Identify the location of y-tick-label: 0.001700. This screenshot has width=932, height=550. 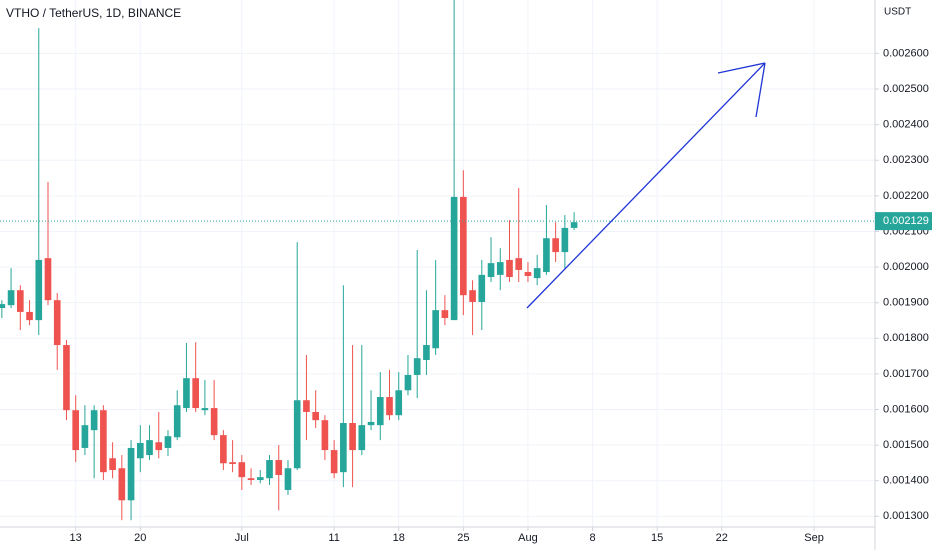
(906, 374).